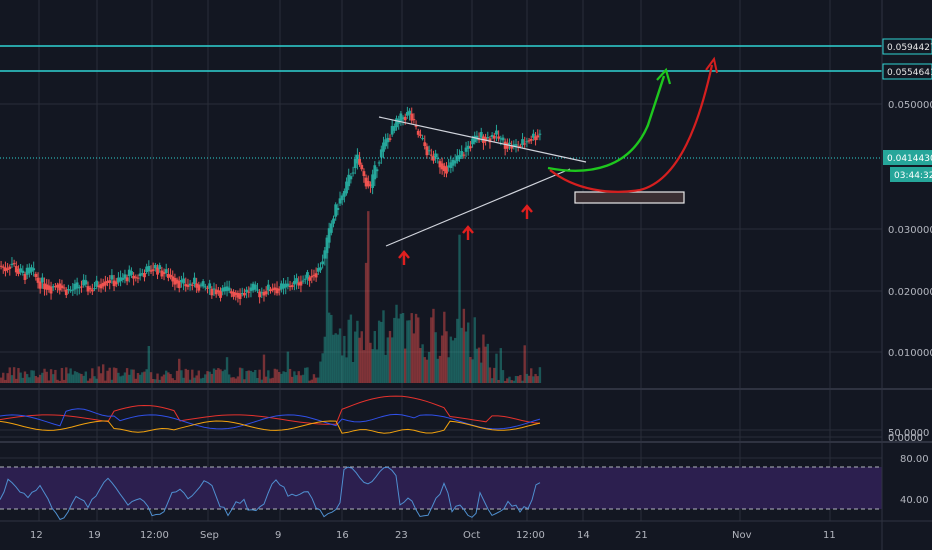  I want to click on bearish-retest-projection-curve, so click(631, 128).